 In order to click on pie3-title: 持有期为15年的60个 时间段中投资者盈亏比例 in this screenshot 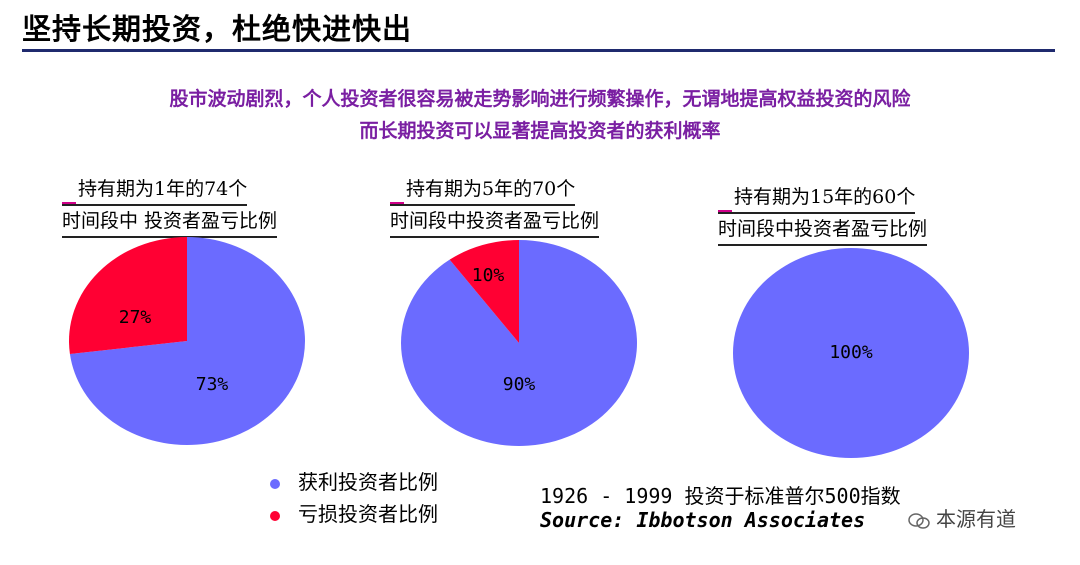, I will do `click(823, 214)`.